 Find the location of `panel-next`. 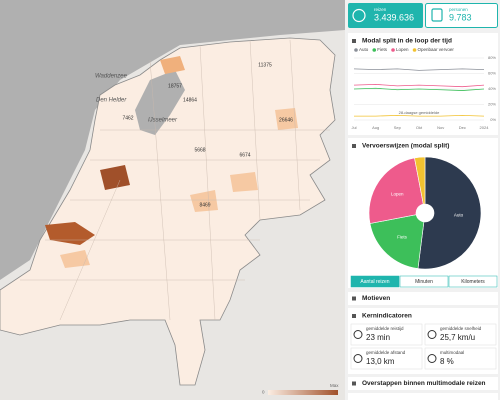

panel-next is located at coordinates (423, 396).